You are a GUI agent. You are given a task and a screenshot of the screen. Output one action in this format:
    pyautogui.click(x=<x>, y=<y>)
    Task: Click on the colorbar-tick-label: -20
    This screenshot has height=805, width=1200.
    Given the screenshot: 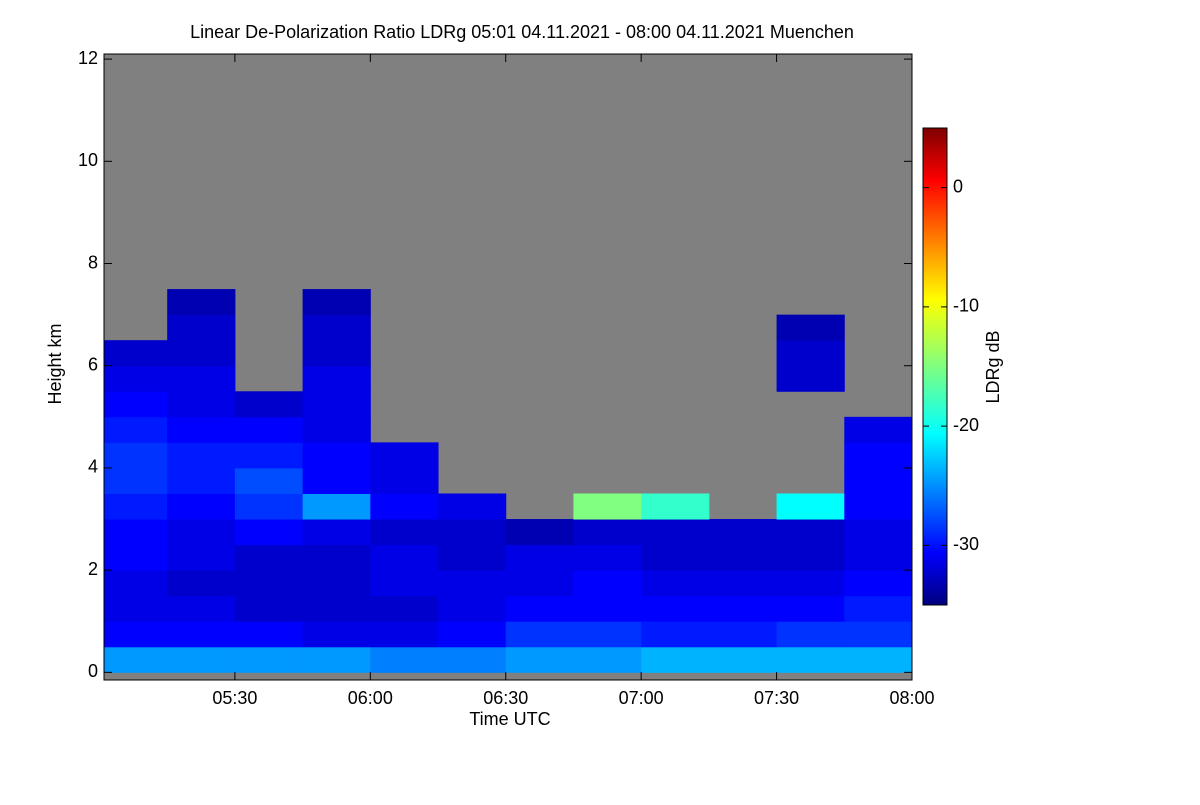 What is the action you would take?
    pyautogui.click(x=966, y=425)
    